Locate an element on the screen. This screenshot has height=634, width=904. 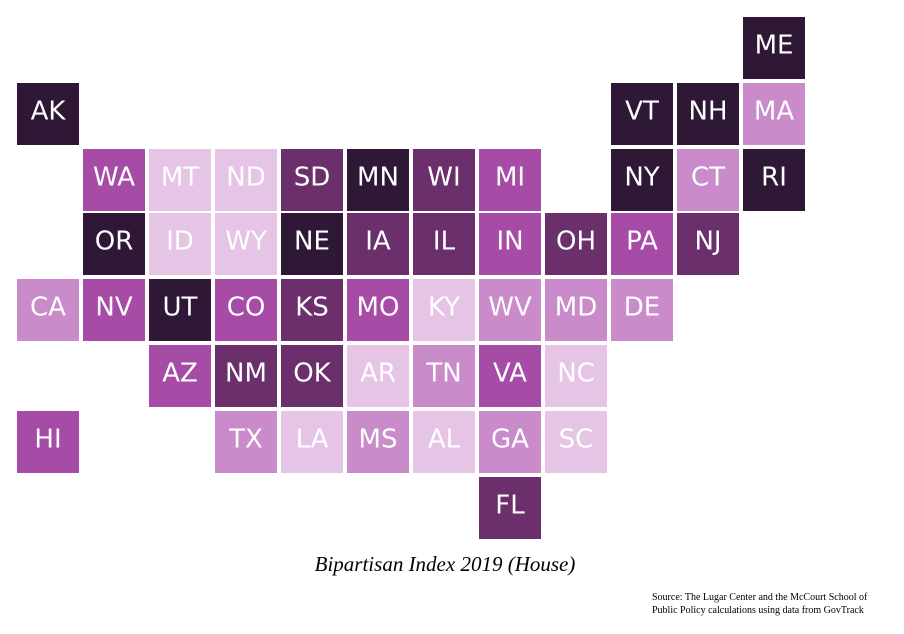
state-label: RI is located at coordinates (774, 178).